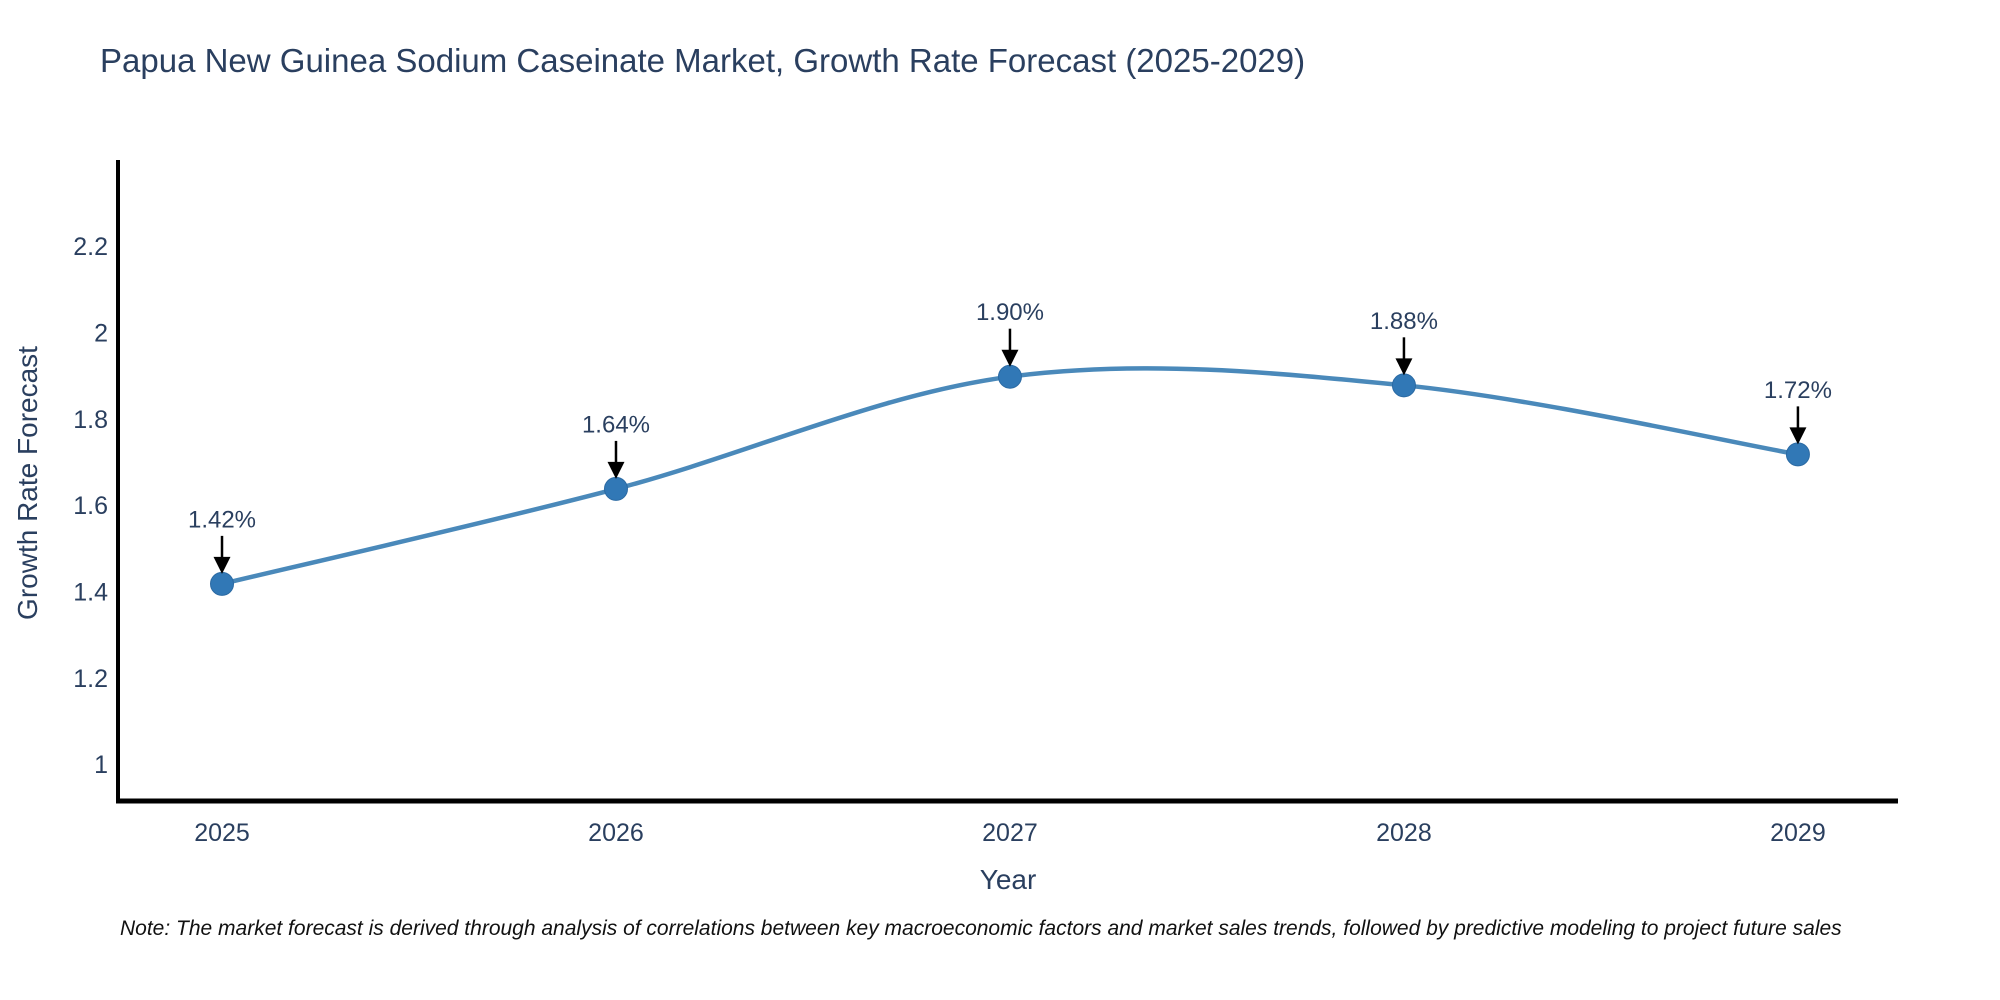 This screenshot has height=1000, width=2000. Describe the element at coordinates (1010, 312) in the screenshot. I see `data-point-label: 1.90%` at that location.